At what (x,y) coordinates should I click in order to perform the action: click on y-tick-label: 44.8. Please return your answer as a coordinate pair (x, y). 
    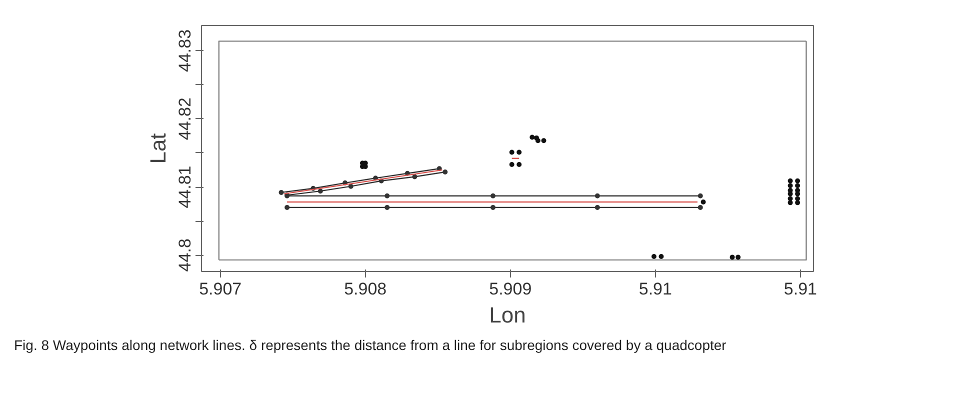
    Looking at the image, I should click on (185, 255).